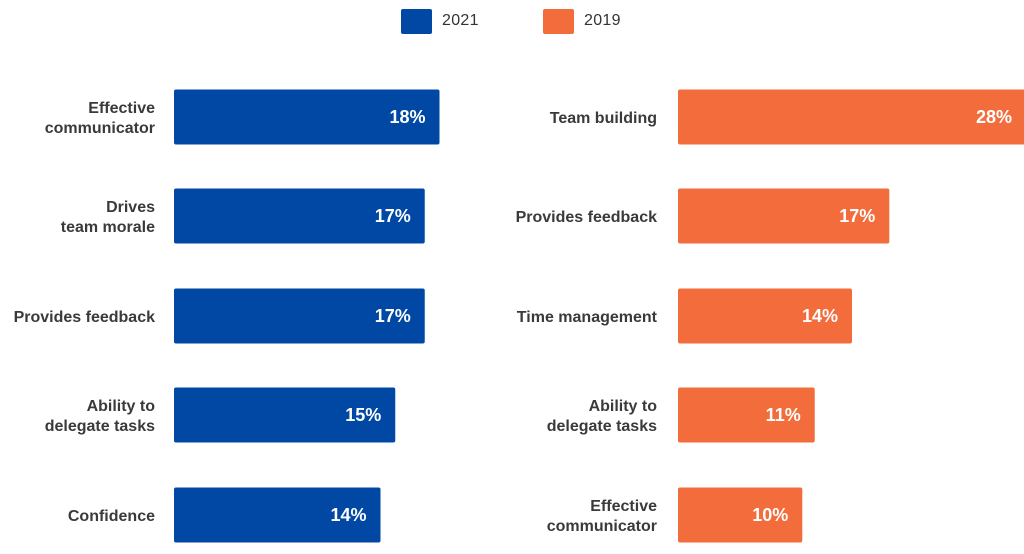 The height and width of the screenshot is (554, 1024). I want to click on category-label-2021-0: Effective communicator, so click(100, 118).